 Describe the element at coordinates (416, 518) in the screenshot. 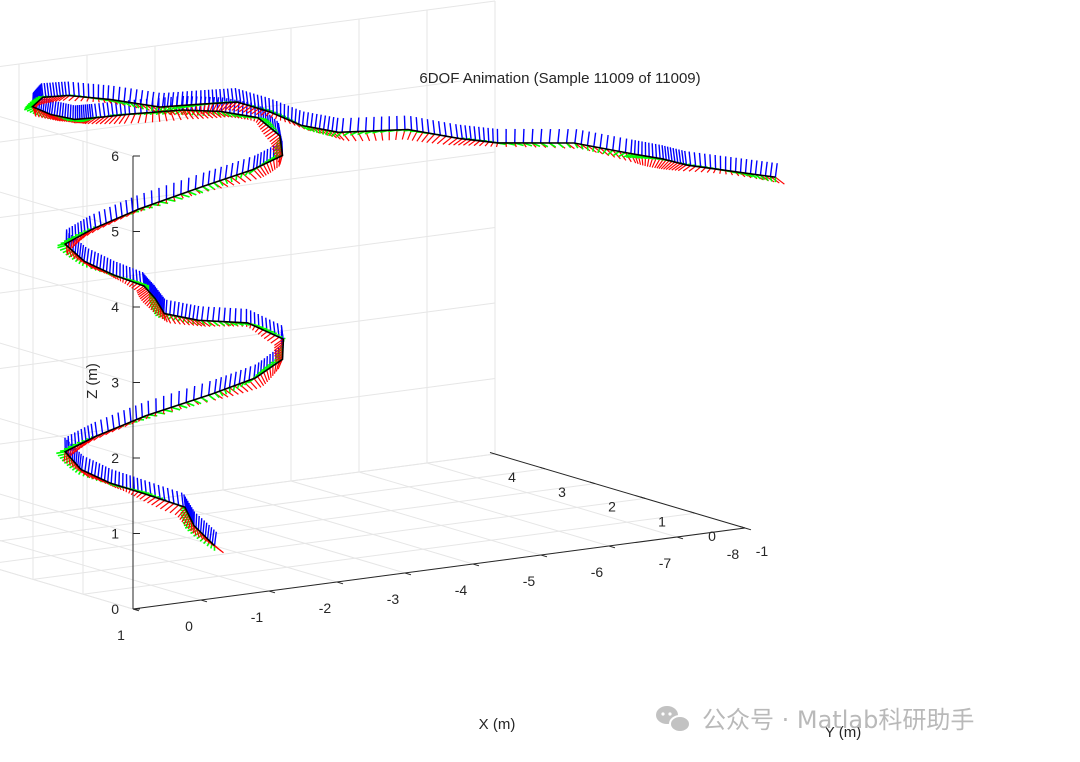

I see `grid-line-x` at that location.